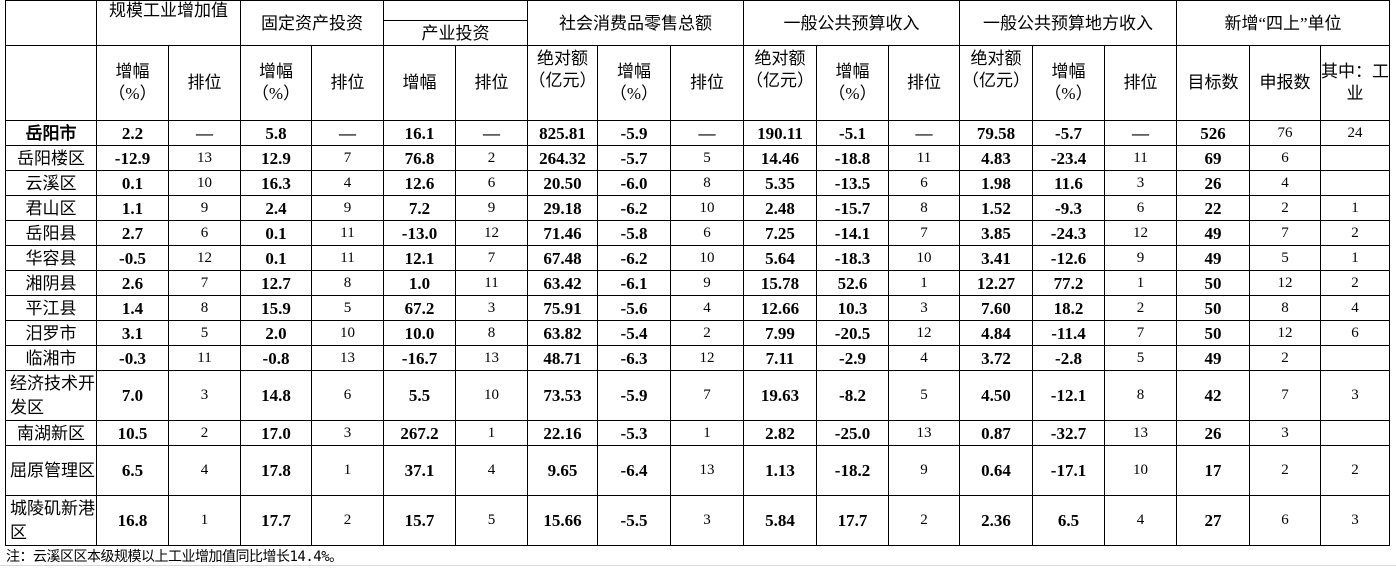  What do you see at coordinates (1213, 470) in the screenshot?
I see `cell-15: 17` at bounding box center [1213, 470].